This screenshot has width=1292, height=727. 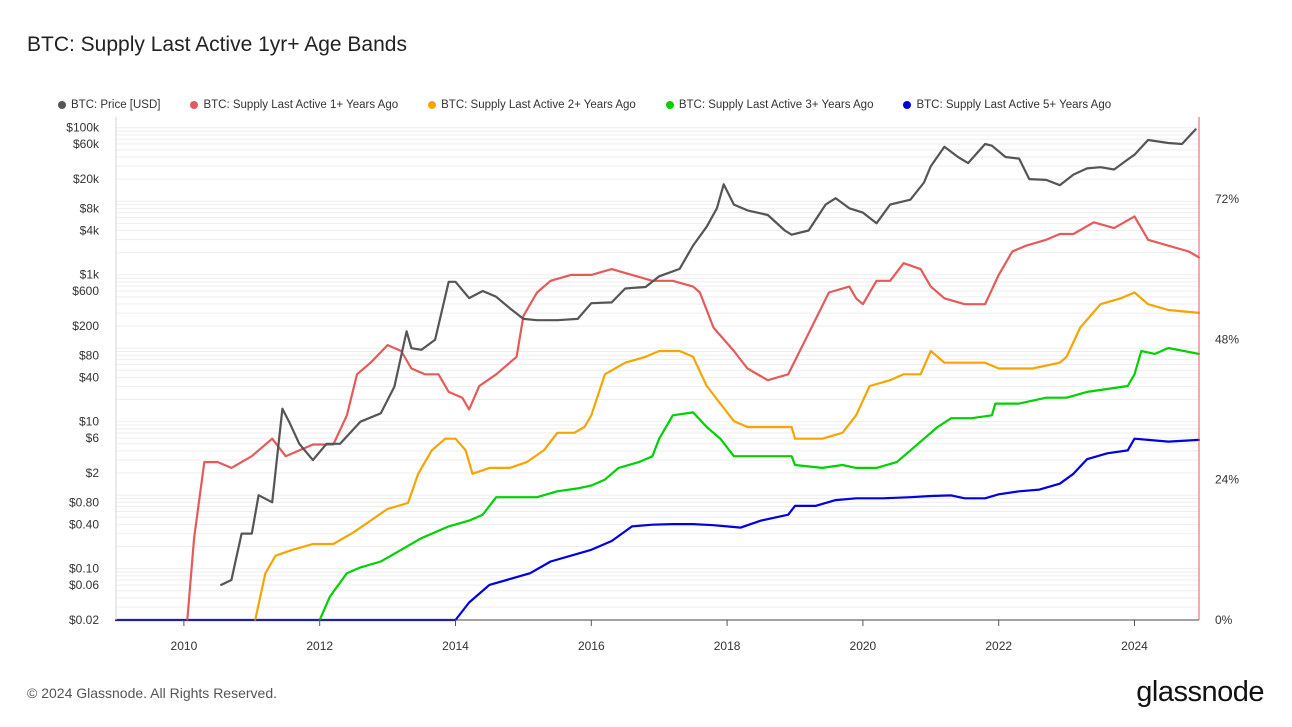 What do you see at coordinates (538, 105) in the screenshot?
I see `legend-label: BTC: Supply Last Active 2+ Years Ago` at bounding box center [538, 105].